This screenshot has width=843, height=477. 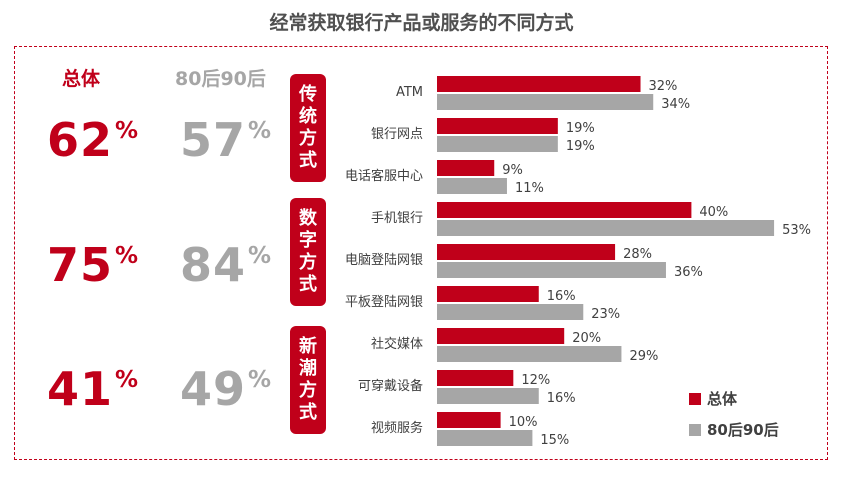 What do you see at coordinates (643, 356) in the screenshot?
I see `data-label: 29%` at bounding box center [643, 356].